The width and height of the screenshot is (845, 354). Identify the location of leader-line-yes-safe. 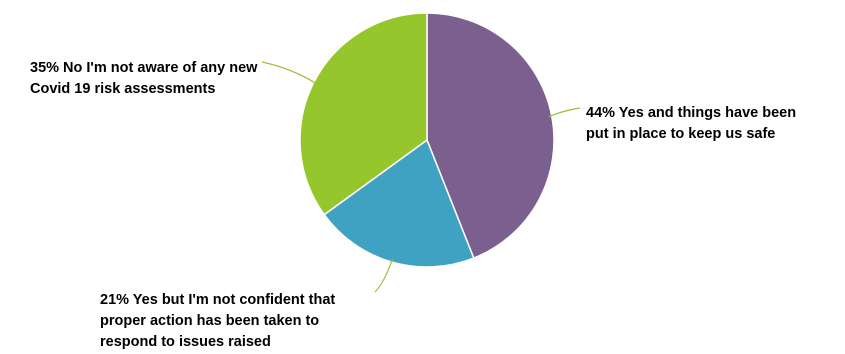
(564, 112).